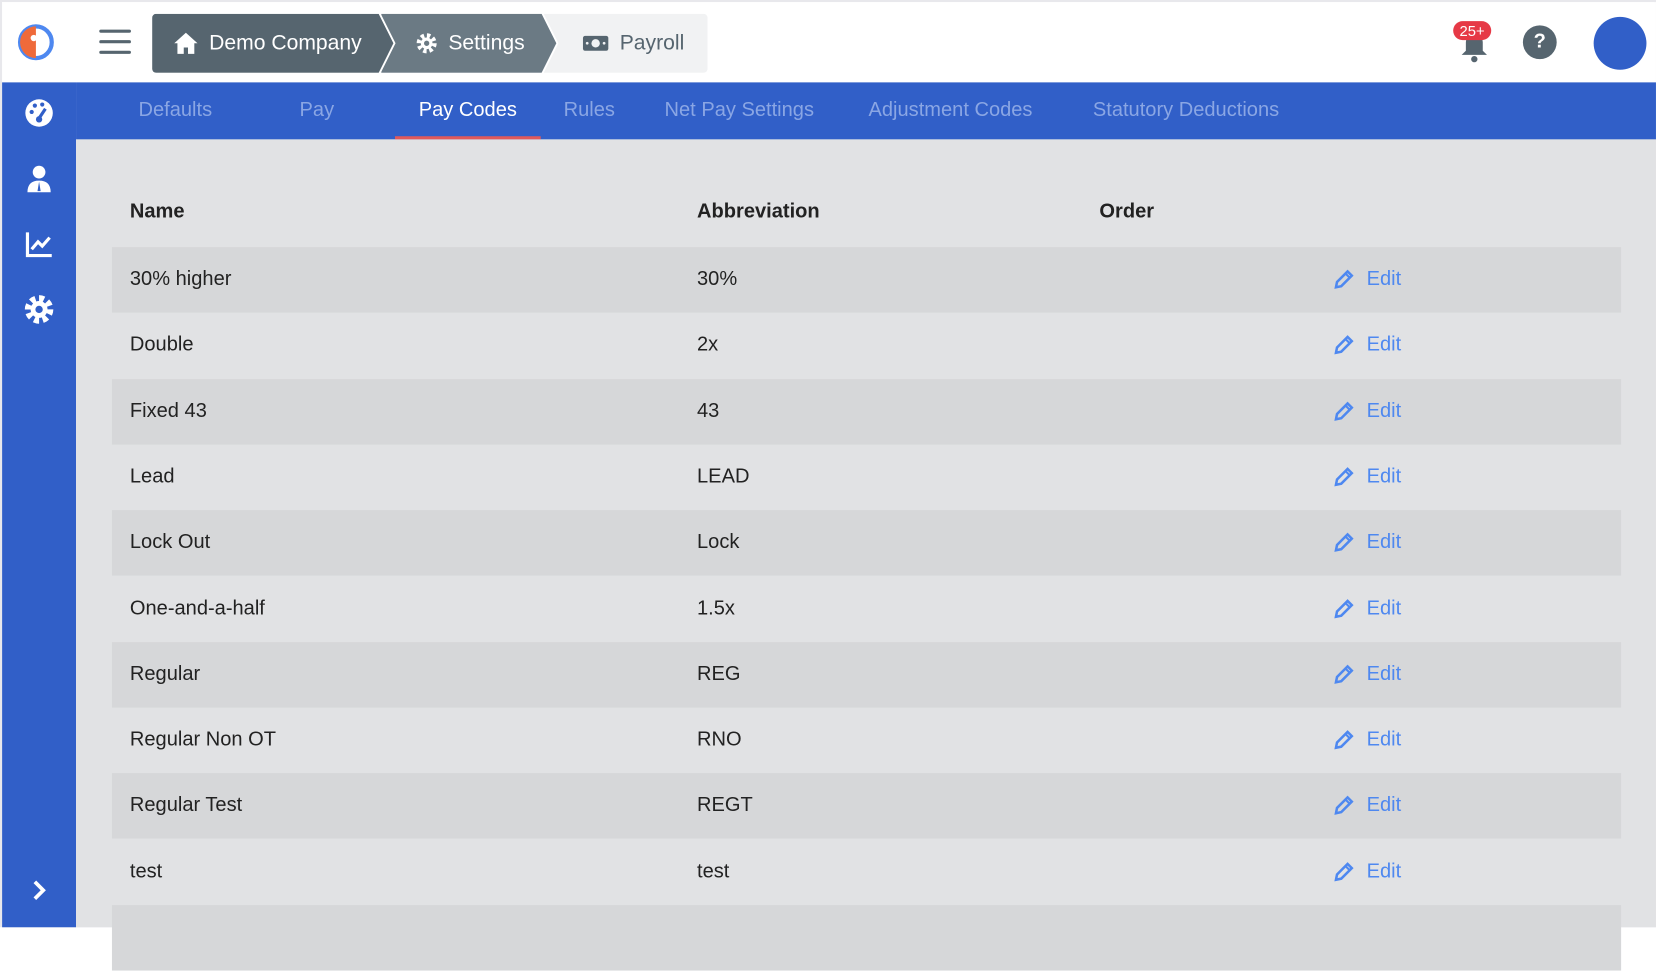 The width and height of the screenshot is (1656, 971). I want to click on cell-abbreviation: Lock, so click(718, 542).